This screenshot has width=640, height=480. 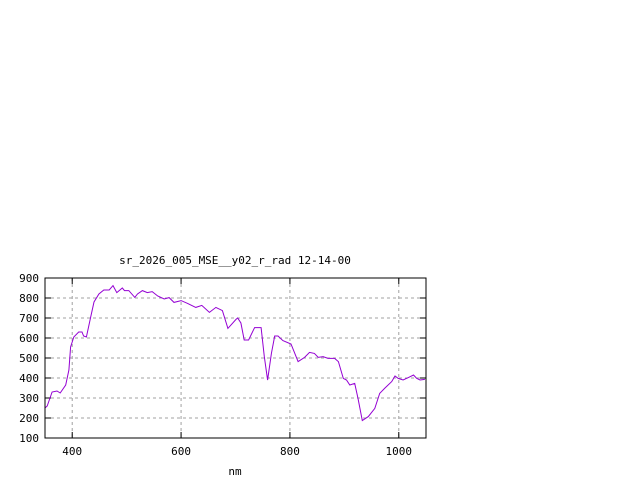 What do you see at coordinates (29, 438) in the screenshot?
I see `y-tick-label: 100` at bounding box center [29, 438].